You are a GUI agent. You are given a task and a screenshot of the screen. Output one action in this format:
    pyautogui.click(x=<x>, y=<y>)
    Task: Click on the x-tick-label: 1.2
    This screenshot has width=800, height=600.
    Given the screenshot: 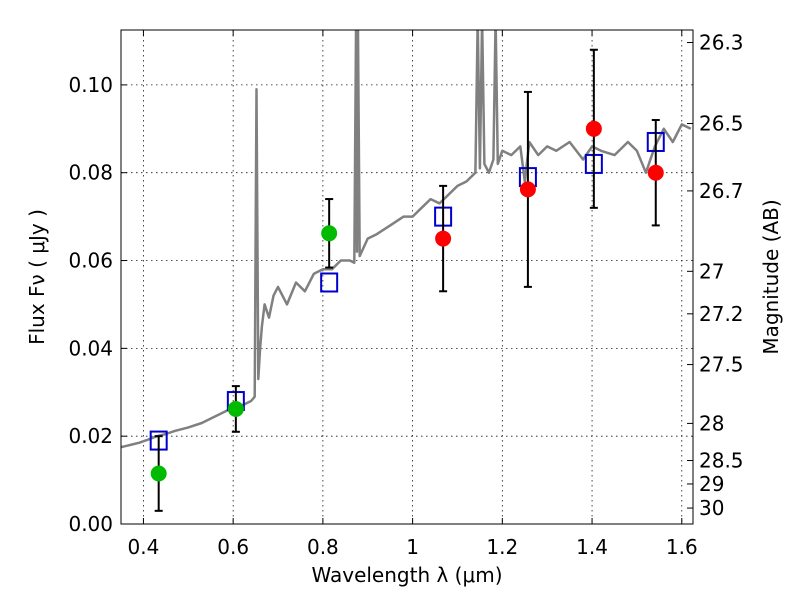 What is the action you would take?
    pyautogui.click(x=502, y=547)
    